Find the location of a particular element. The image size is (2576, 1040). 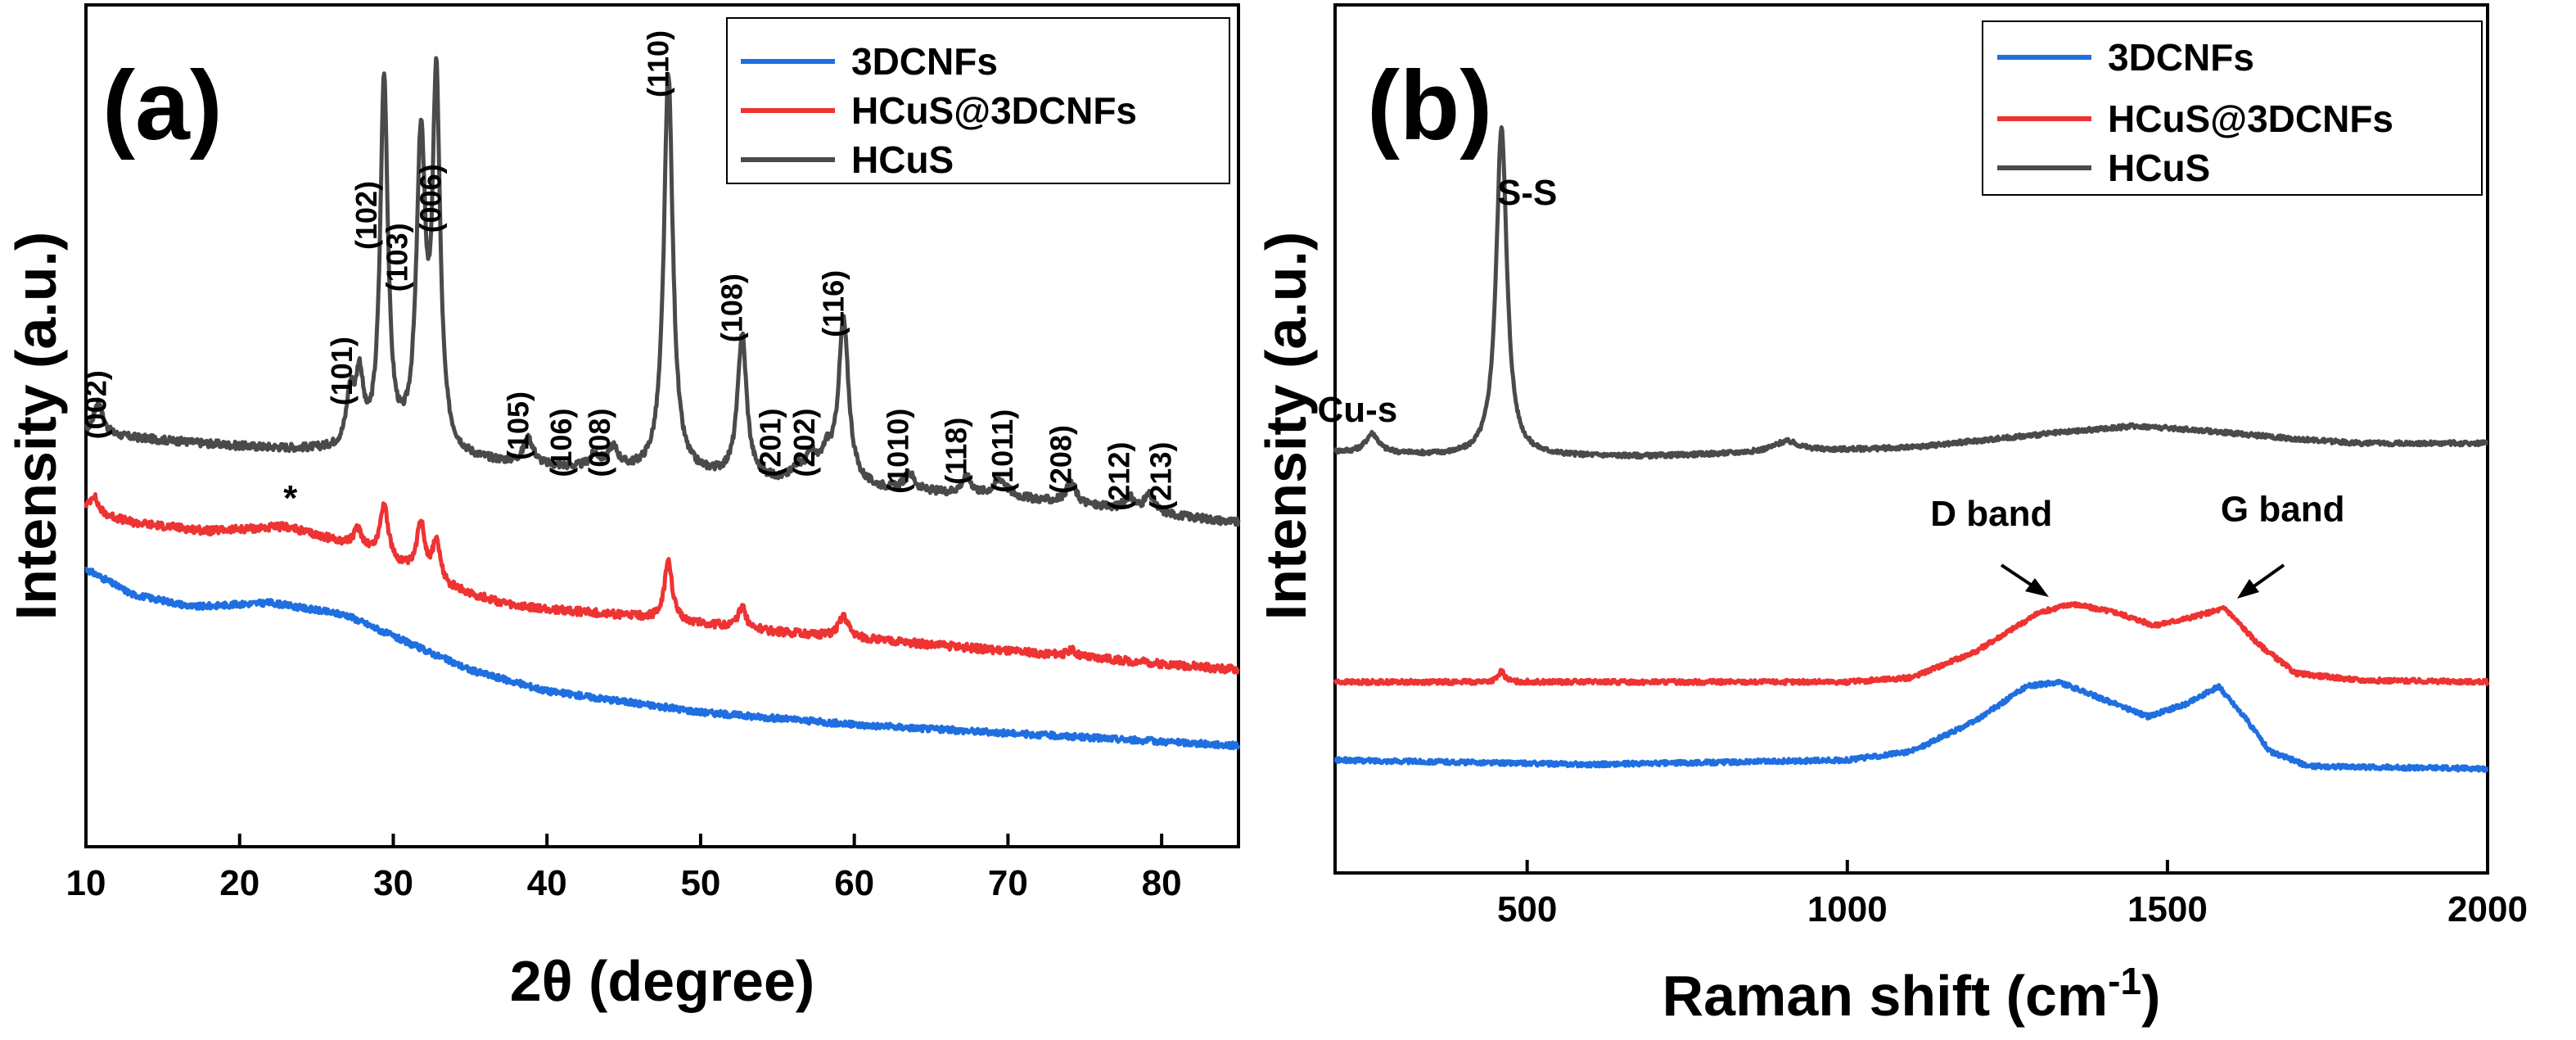

panel-b-x-tick-label-1500: 1500 is located at coordinates (2167, 909).